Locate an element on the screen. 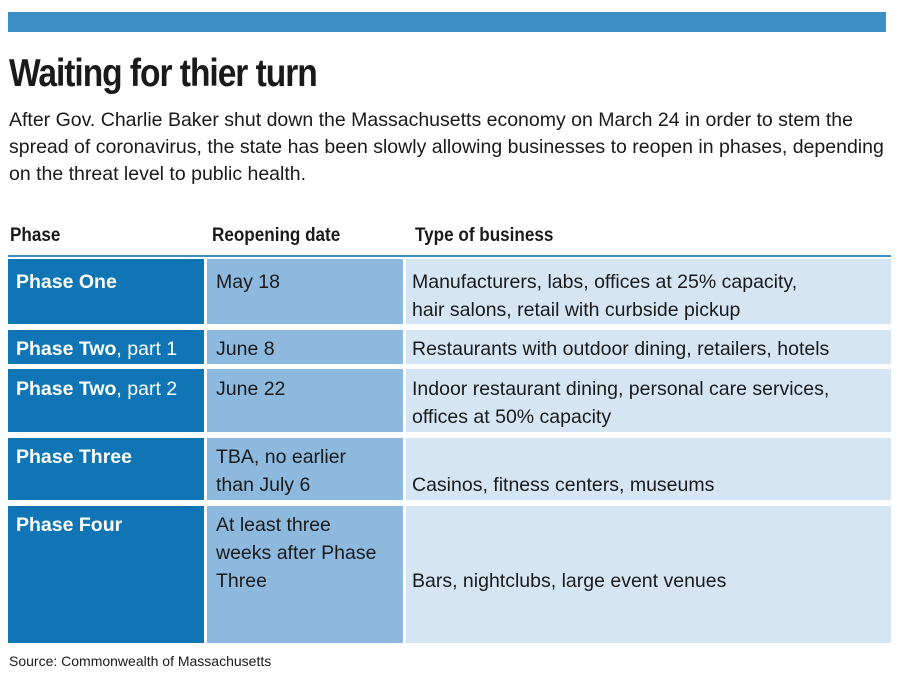 This screenshot has height=681, width=900. date-line: TBA, no earlier is located at coordinates (281, 457).